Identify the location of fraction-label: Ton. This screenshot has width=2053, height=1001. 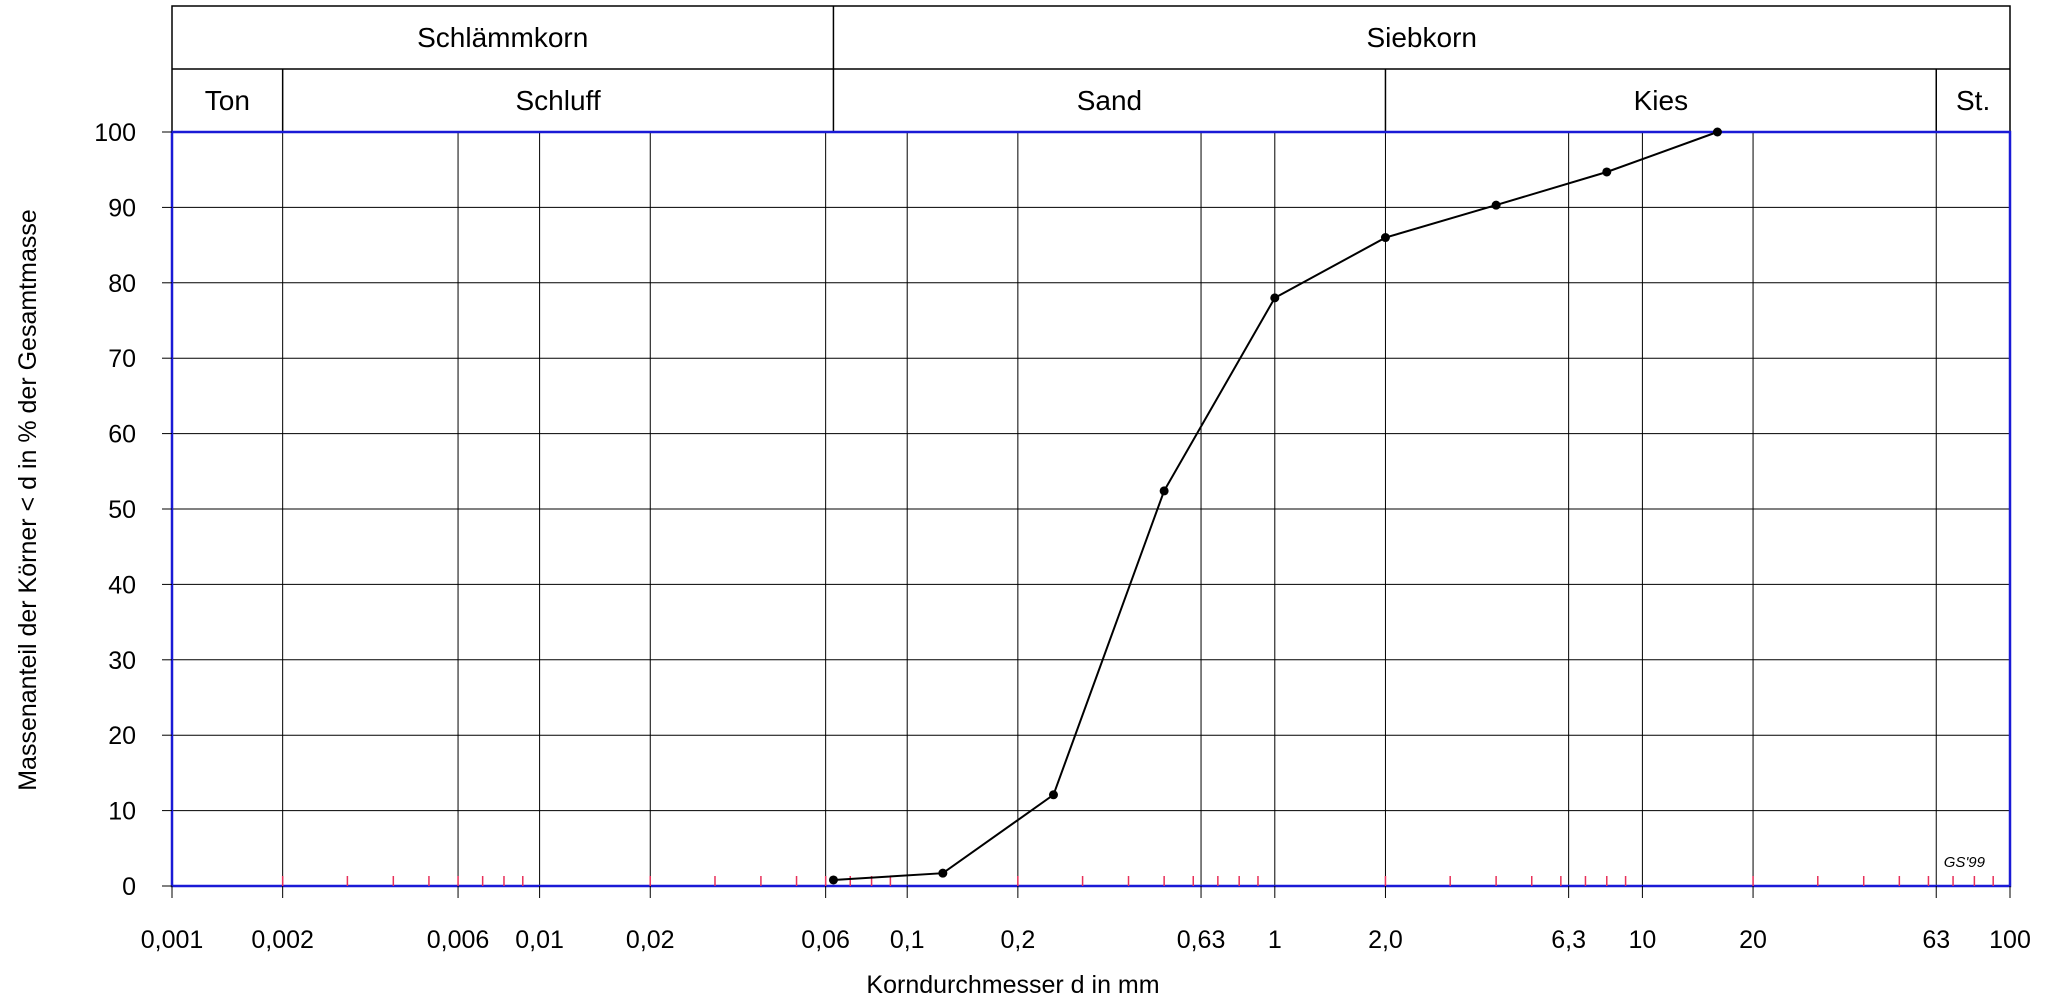
(227, 100).